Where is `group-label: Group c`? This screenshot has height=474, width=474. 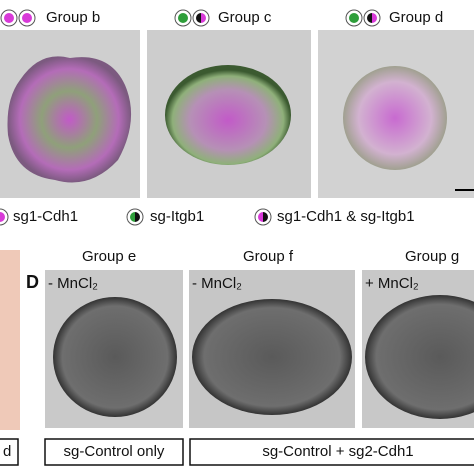 group-label: Group c is located at coordinates (245, 17).